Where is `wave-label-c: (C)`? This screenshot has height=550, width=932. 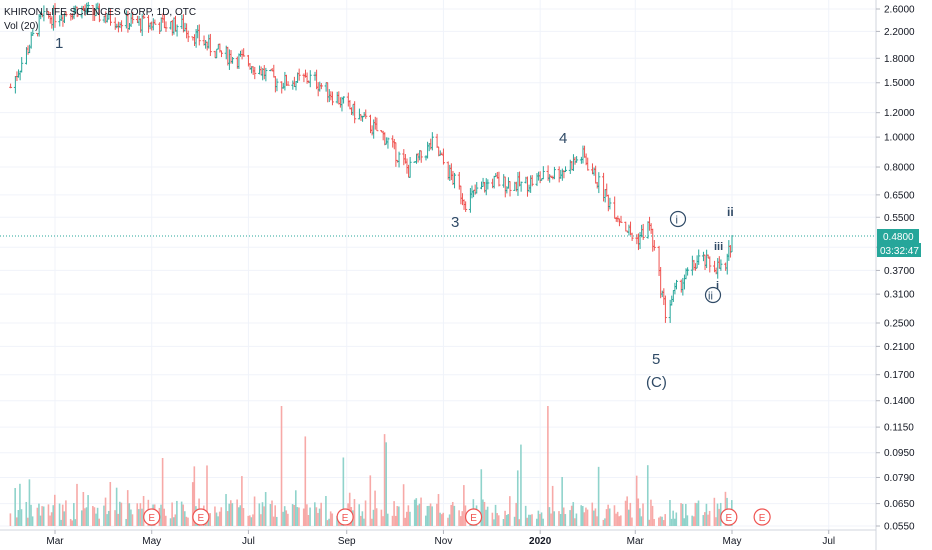
wave-label-c: (C) is located at coordinates (656, 382).